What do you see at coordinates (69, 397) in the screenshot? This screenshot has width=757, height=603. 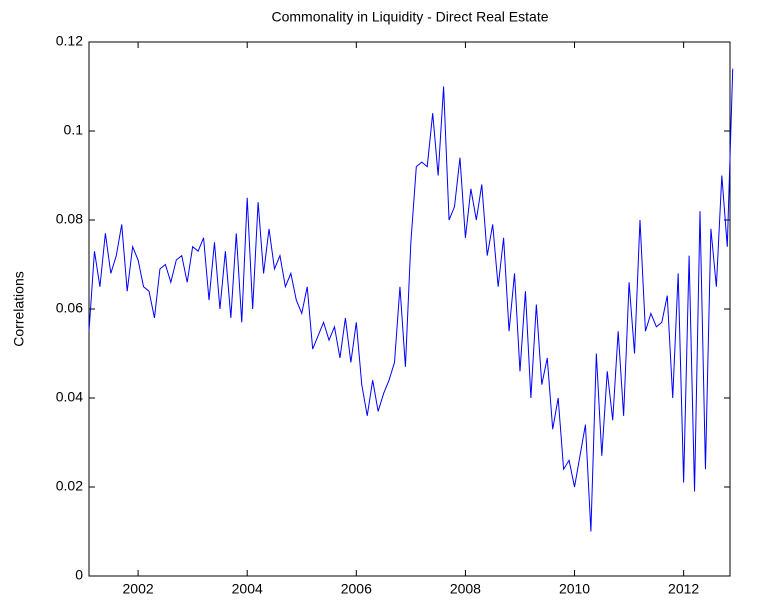 I see `y-tick-label: 0.04` at bounding box center [69, 397].